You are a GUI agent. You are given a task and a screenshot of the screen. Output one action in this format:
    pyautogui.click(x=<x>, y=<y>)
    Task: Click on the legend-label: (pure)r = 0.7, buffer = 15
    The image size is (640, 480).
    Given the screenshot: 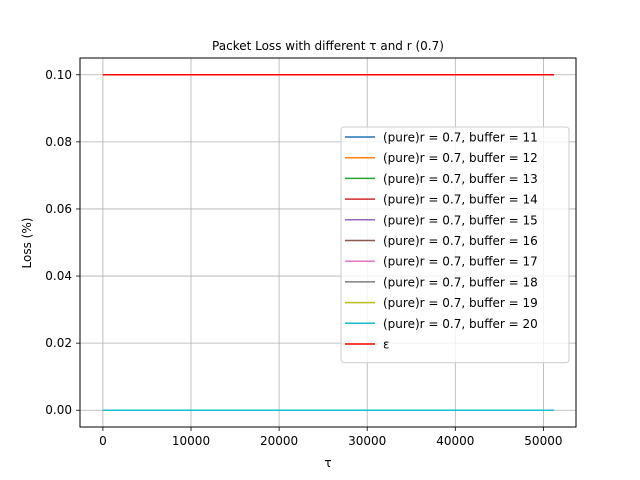 What is the action you would take?
    pyautogui.click(x=460, y=220)
    